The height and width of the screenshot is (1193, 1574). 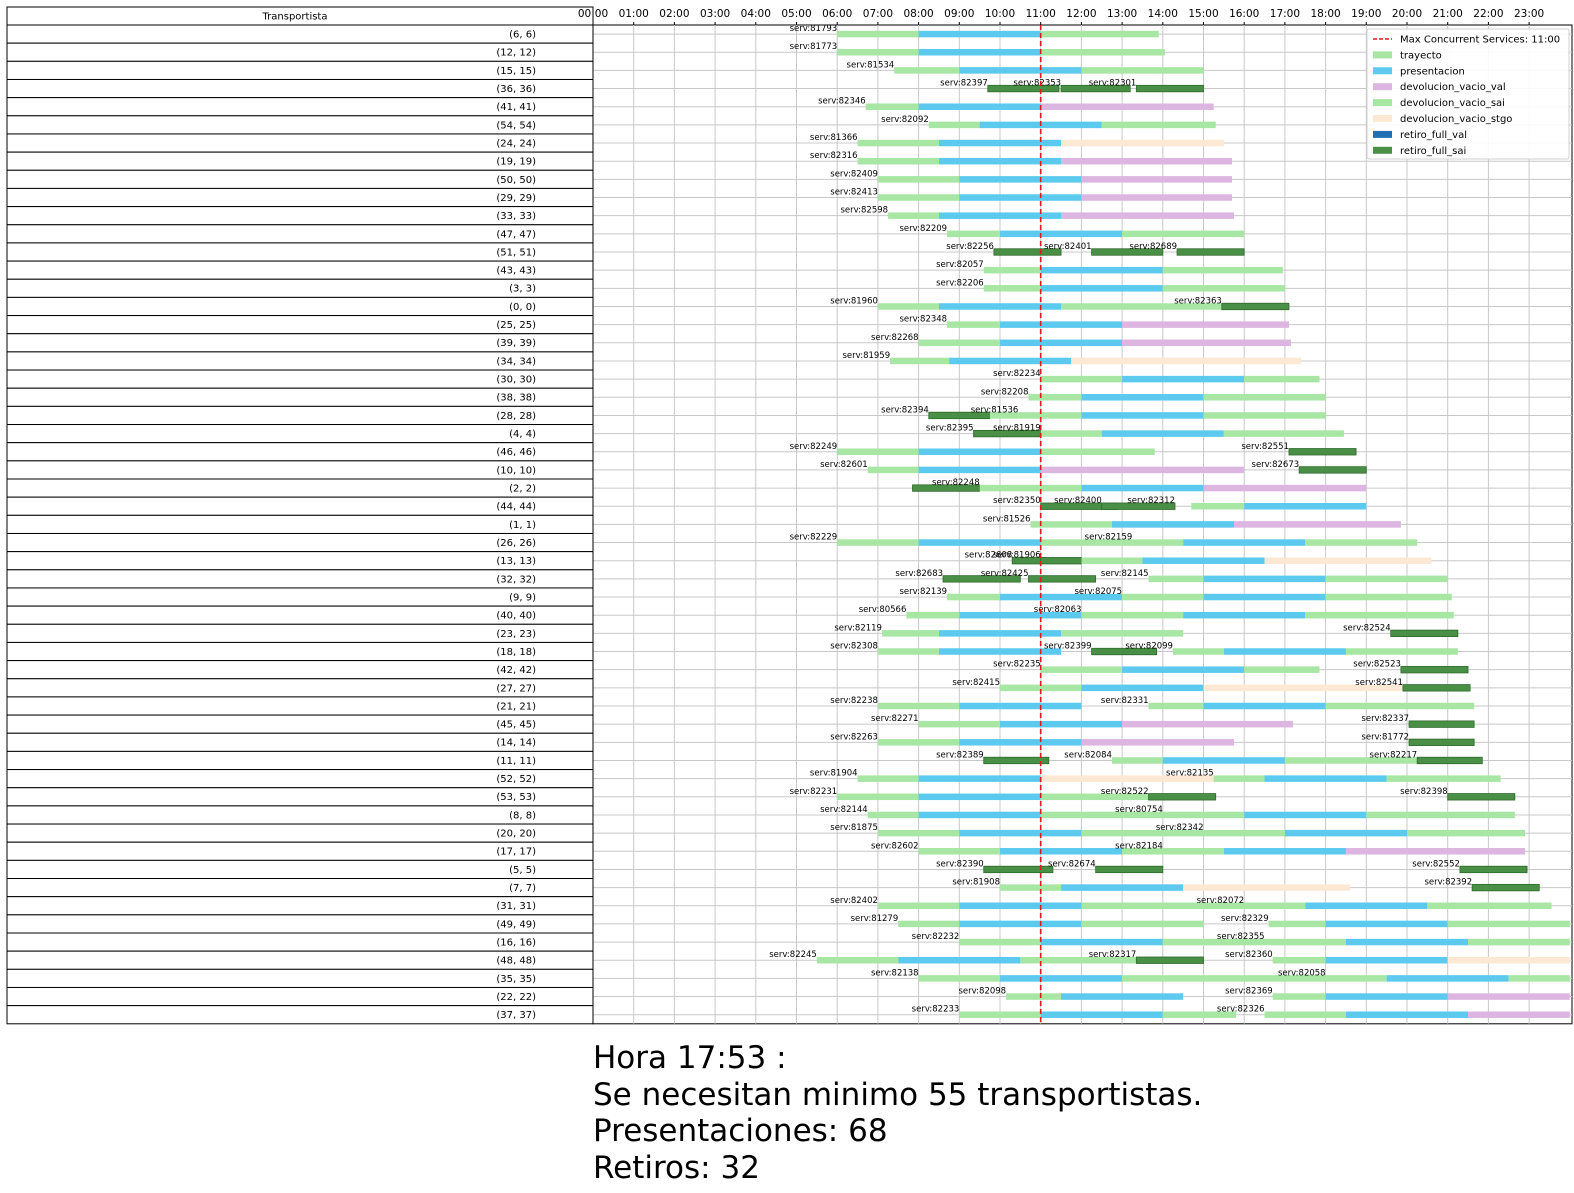 What do you see at coordinates (956, 483) in the screenshot?
I see `service-label: serv:82248` at bounding box center [956, 483].